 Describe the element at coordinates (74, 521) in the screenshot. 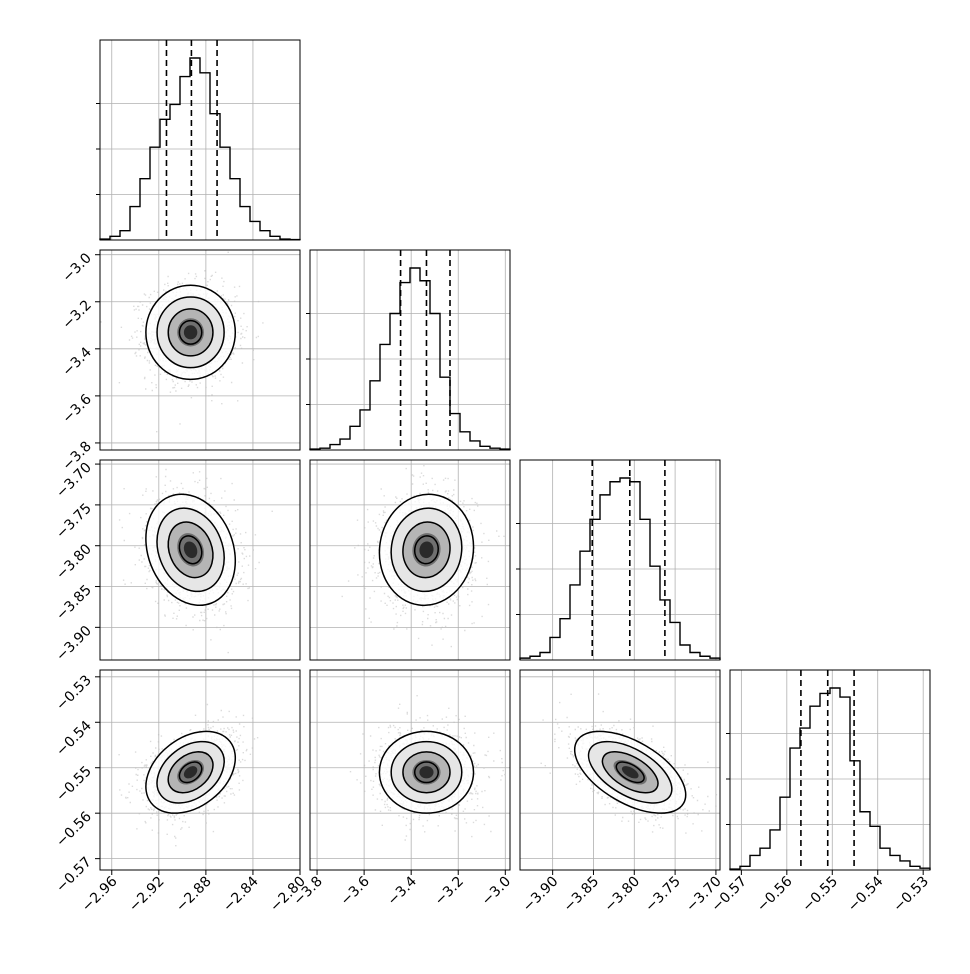

I see `y-tick-label: −3.75` at that location.